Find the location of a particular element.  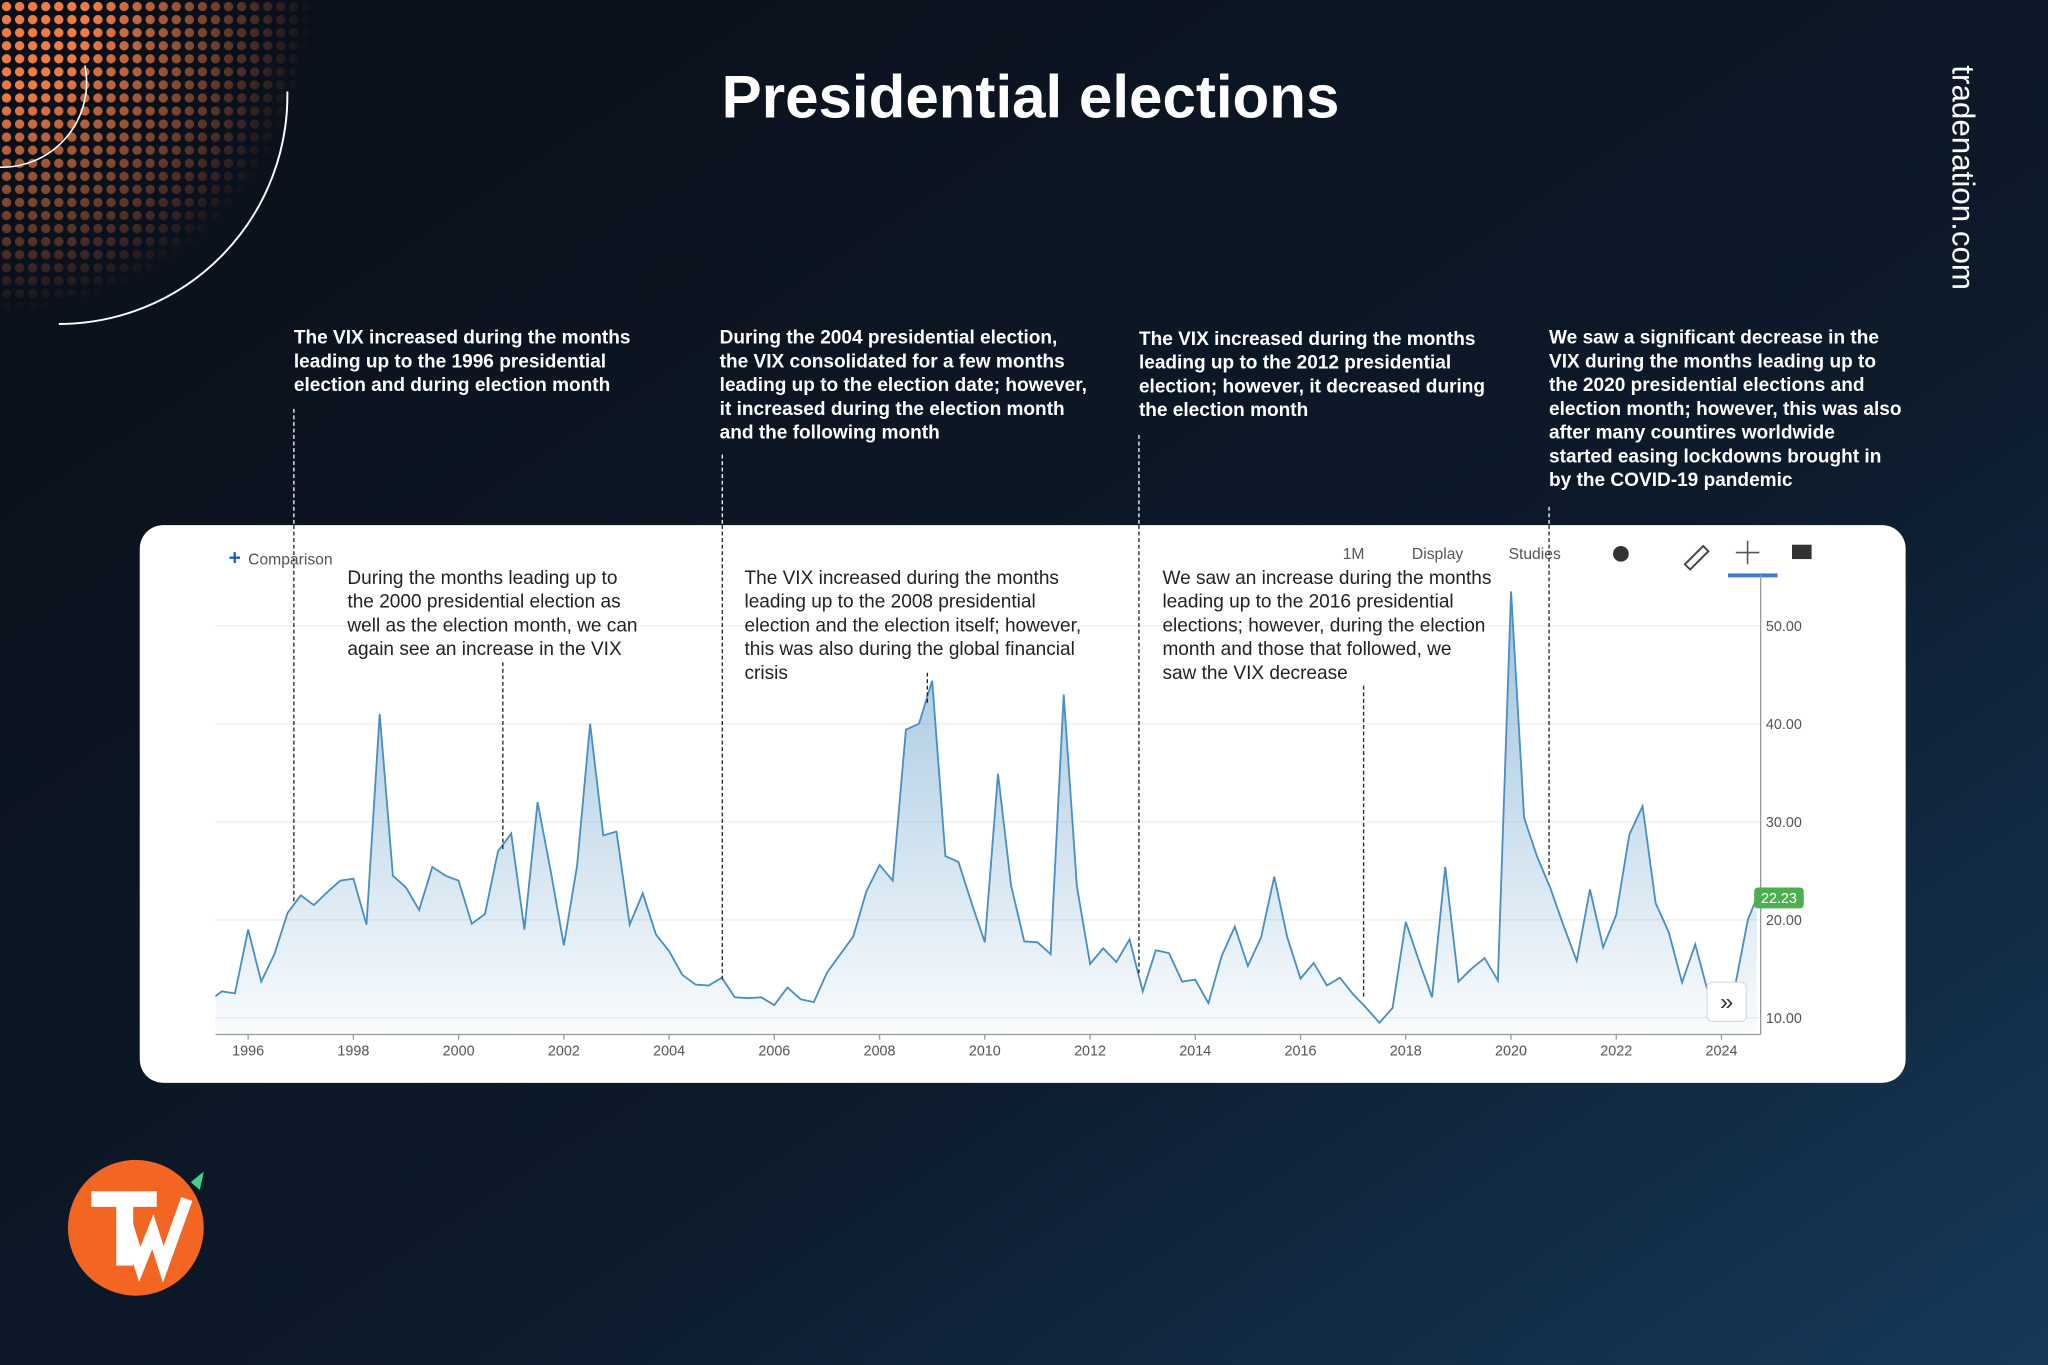

annotation-line: We saw a significant decrease in the is located at coordinates (1714, 338).